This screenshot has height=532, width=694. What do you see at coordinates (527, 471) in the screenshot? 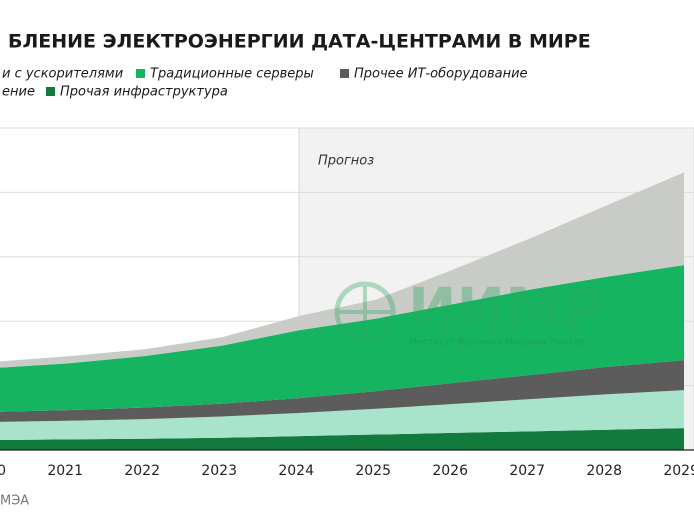
I see `x-tick-label: 2027` at bounding box center [527, 471].